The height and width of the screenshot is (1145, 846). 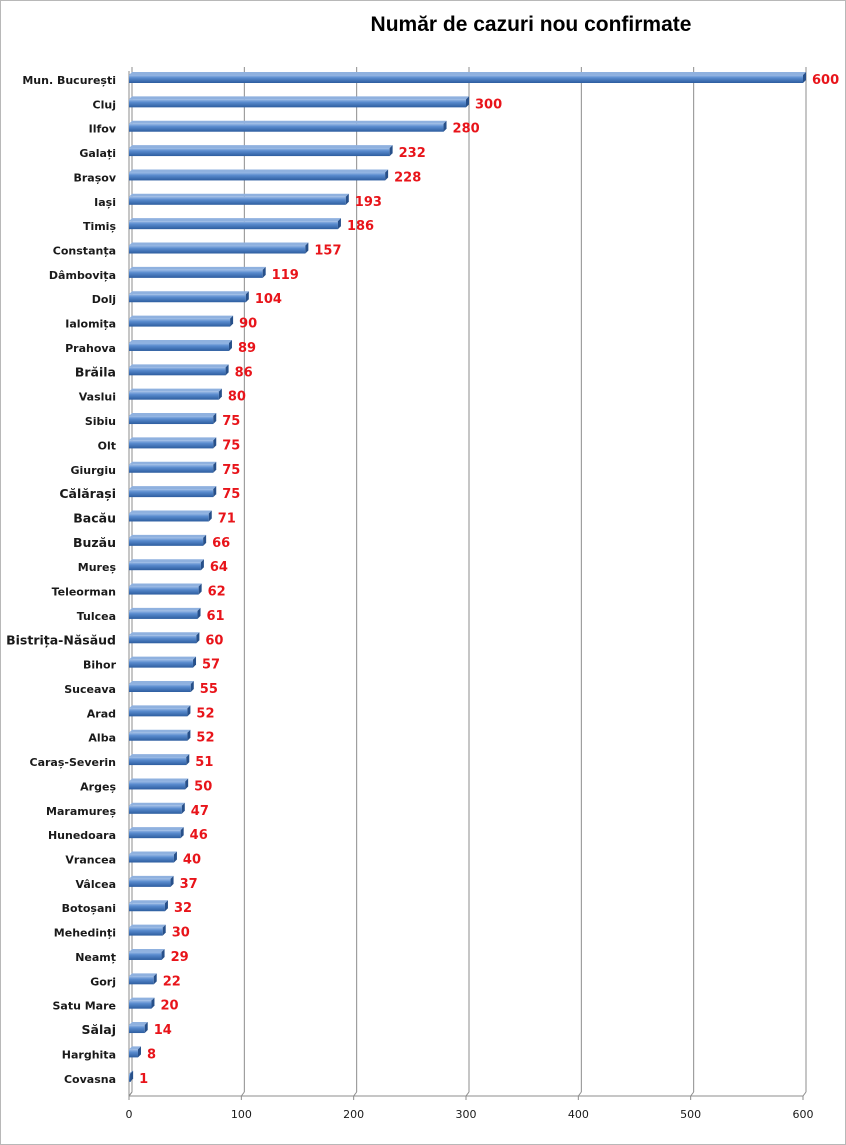 I want to click on category-label: Covasna, so click(x=90, y=1079).